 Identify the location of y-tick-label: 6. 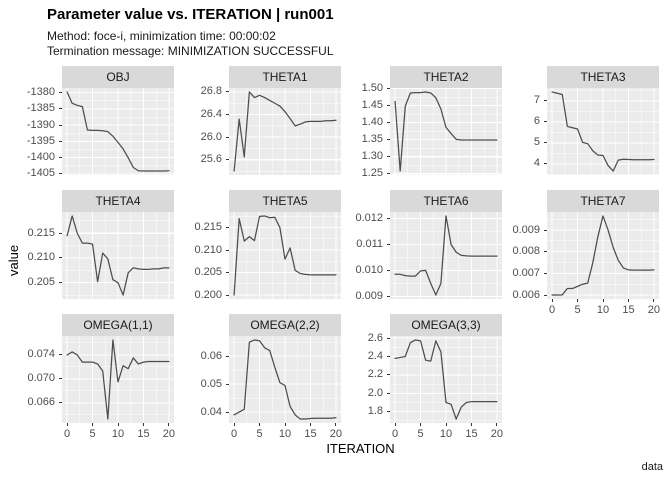
(536, 121).